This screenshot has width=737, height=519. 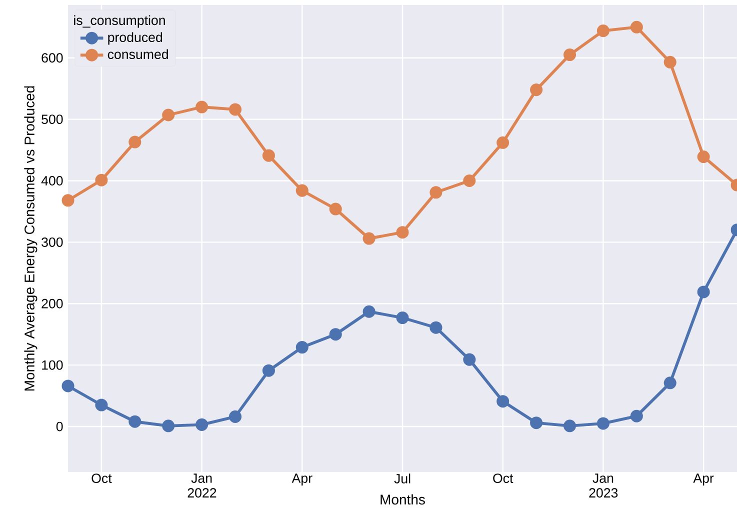 I want to click on y-tick-label: 200, so click(x=52, y=303).